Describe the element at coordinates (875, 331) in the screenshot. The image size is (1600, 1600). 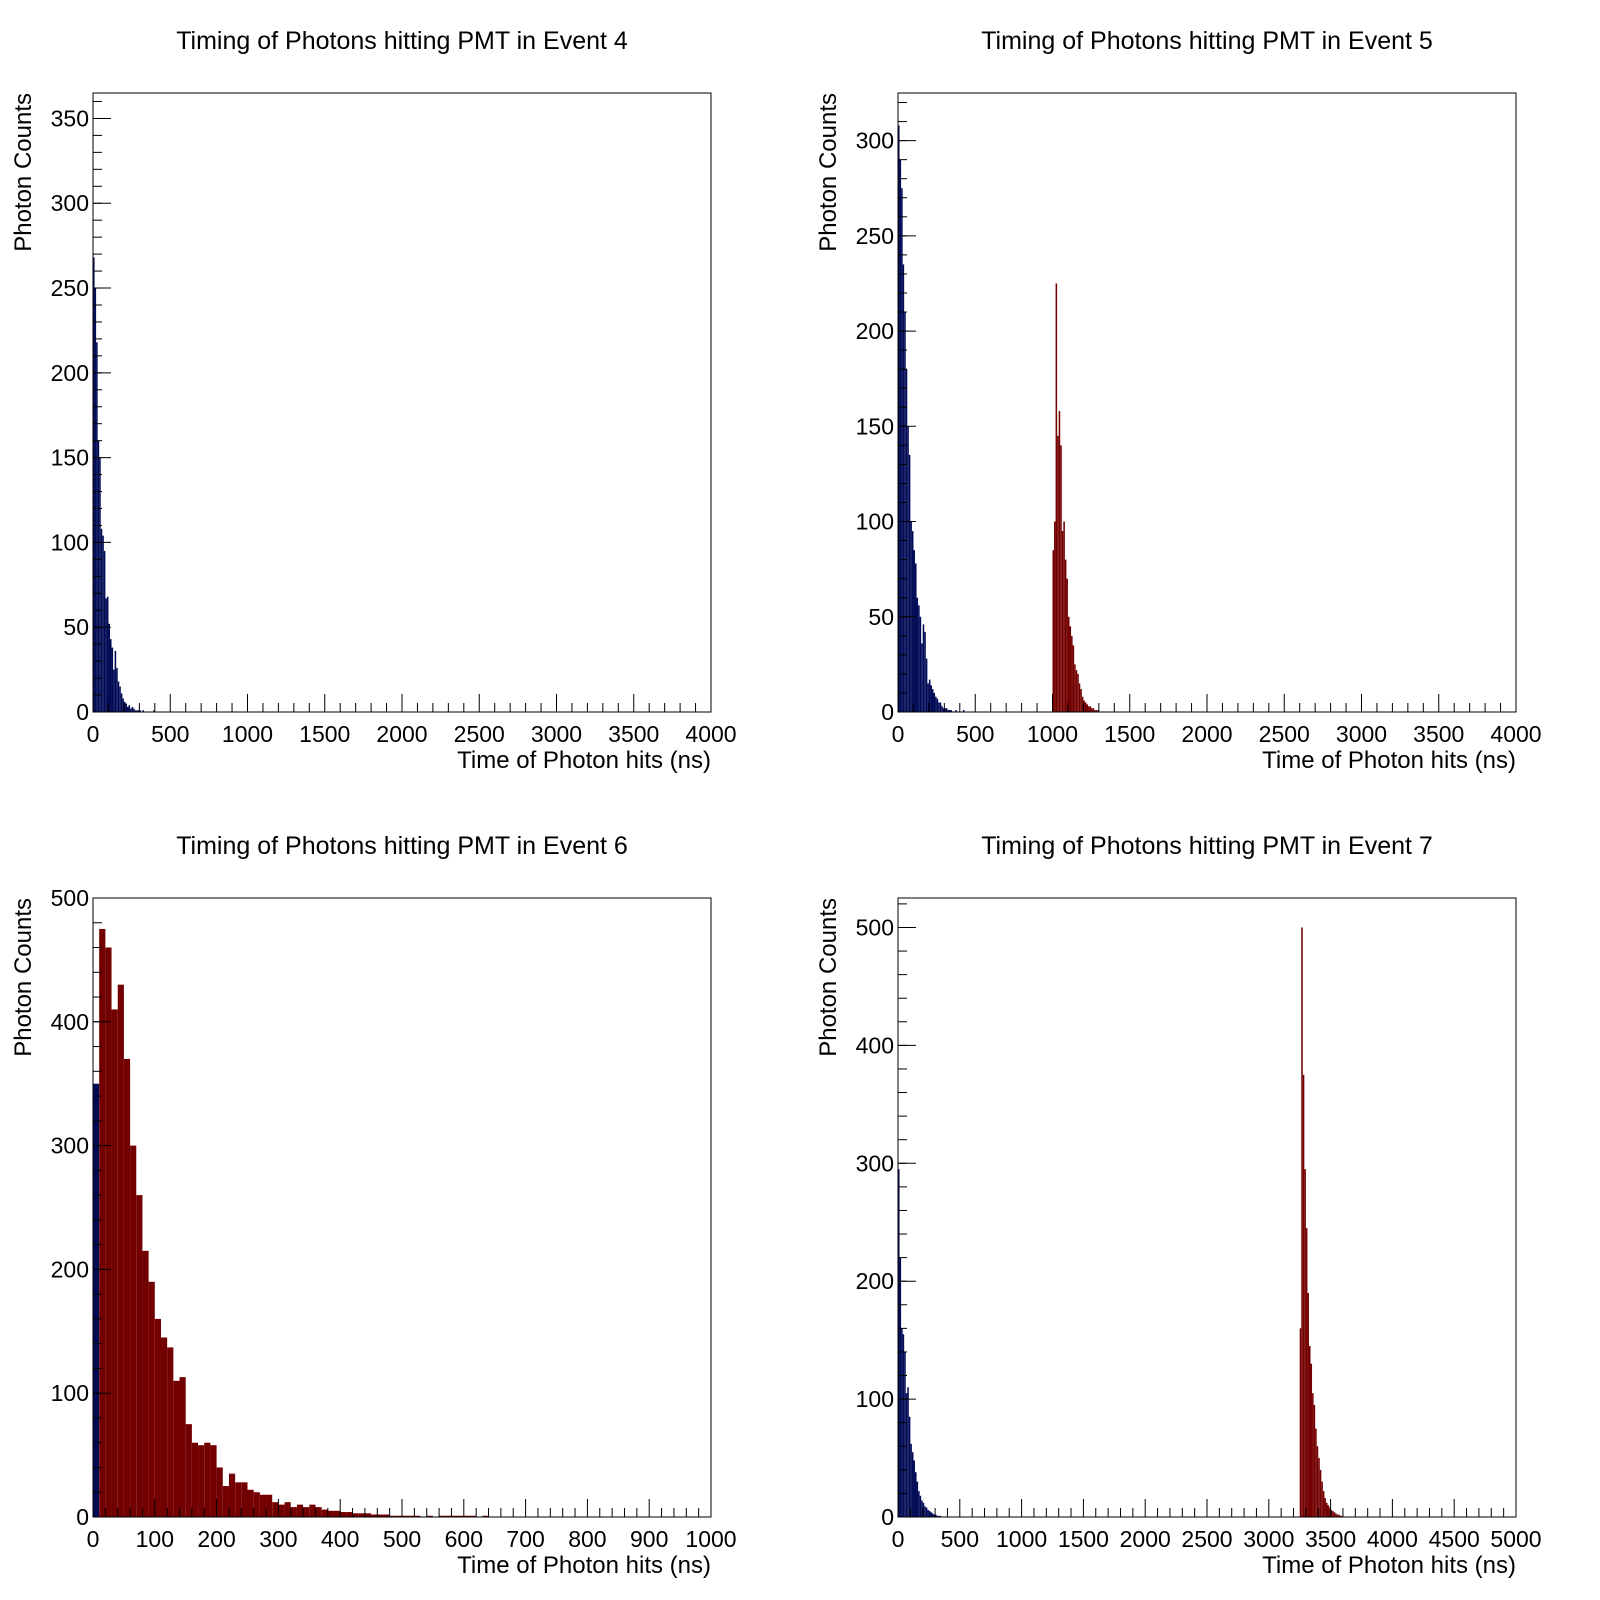
I see `y-tick-label: 200` at that location.